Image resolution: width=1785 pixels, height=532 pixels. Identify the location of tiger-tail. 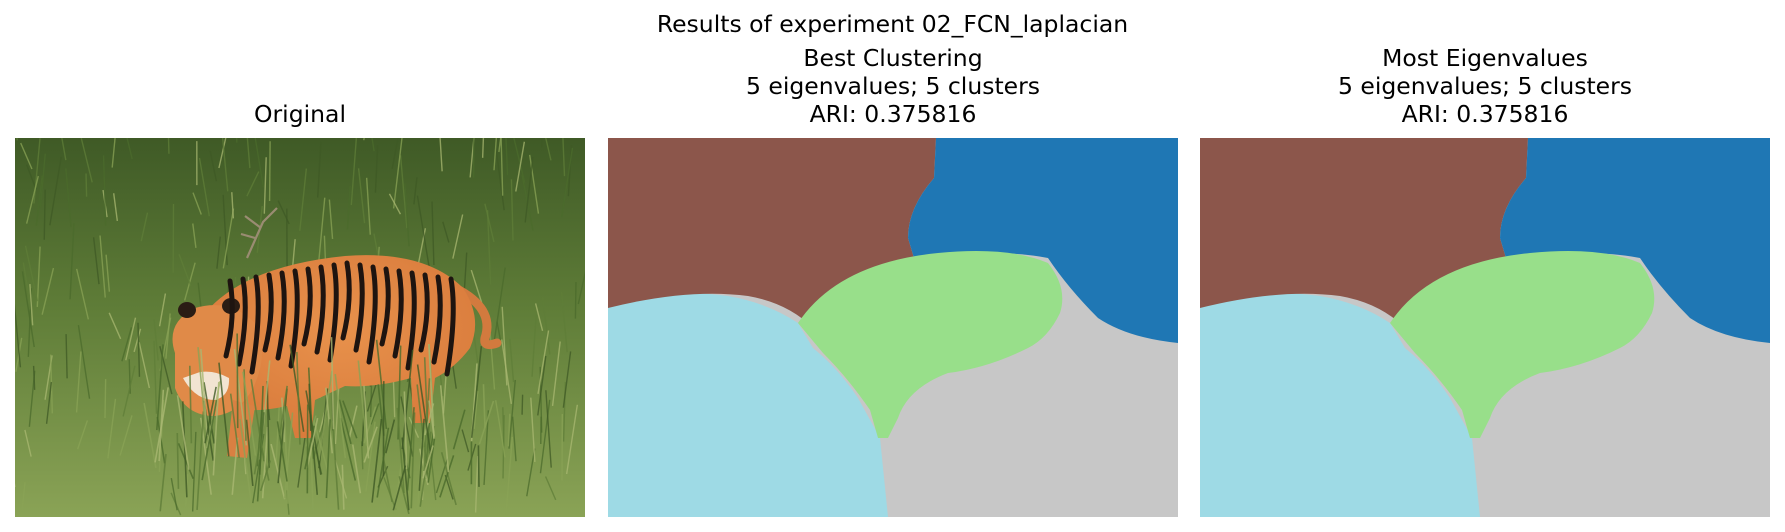
(476, 316).